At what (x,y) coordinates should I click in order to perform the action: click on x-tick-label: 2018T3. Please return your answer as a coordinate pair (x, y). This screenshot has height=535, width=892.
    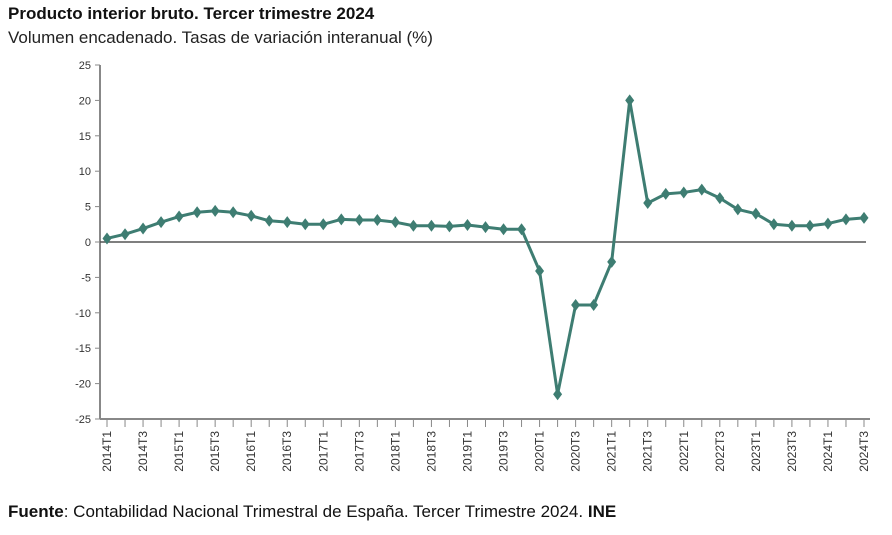
    Looking at the image, I should click on (431, 451).